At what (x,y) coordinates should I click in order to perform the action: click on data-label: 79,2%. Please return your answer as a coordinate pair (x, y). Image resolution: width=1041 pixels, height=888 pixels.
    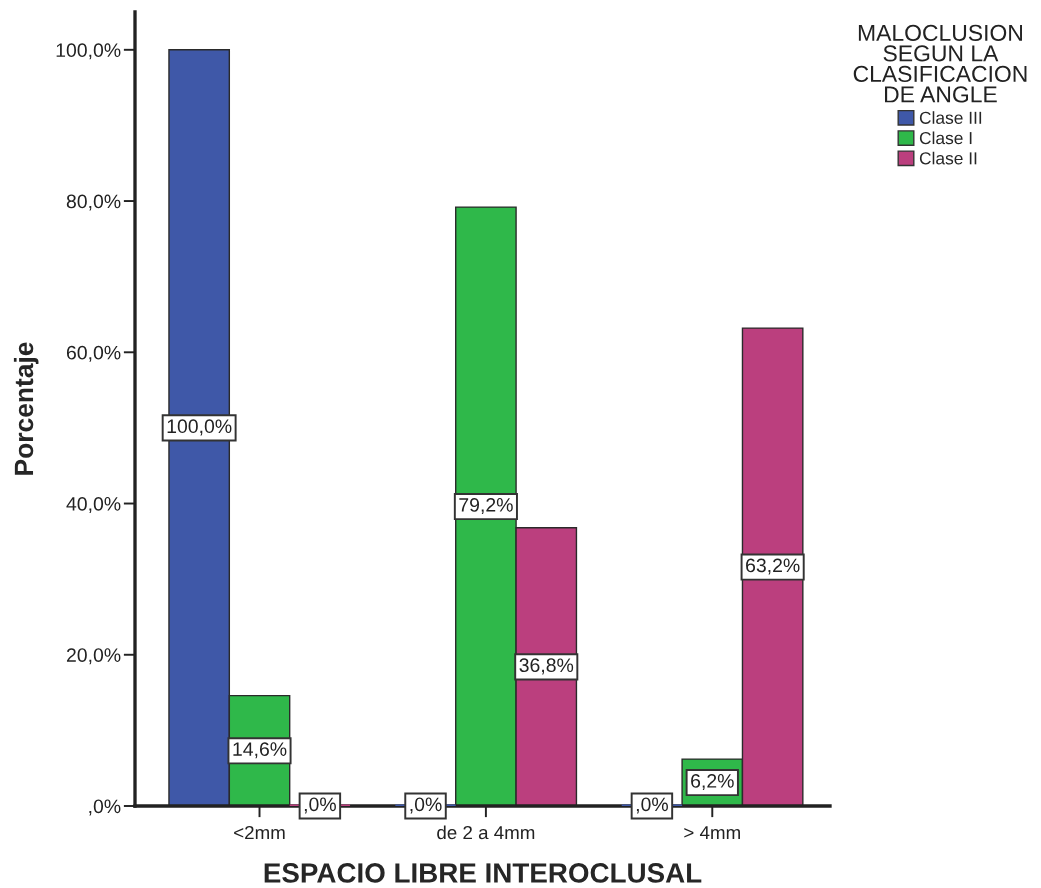
    Looking at the image, I should click on (486, 506).